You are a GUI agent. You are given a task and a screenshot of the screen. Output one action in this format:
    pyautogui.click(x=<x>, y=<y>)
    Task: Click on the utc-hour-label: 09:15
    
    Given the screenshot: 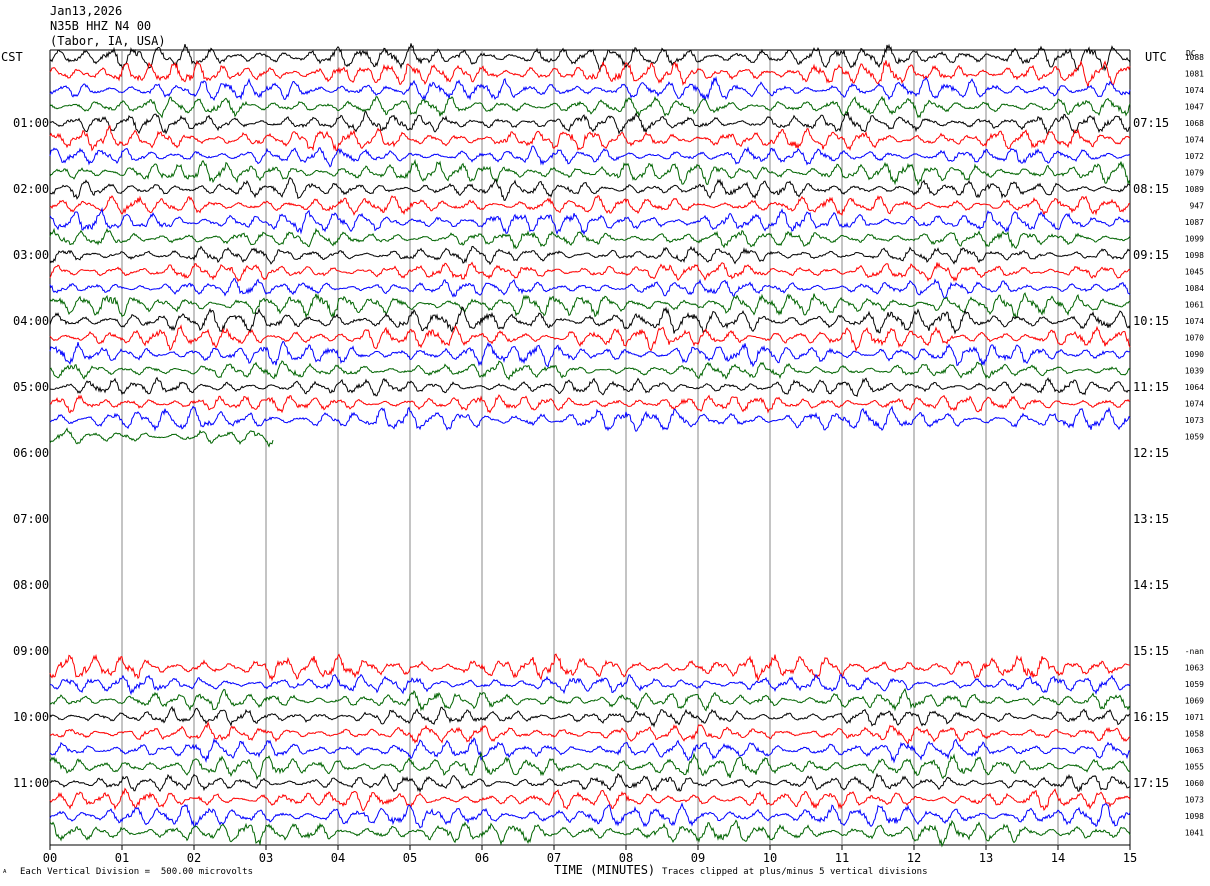 What is the action you would take?
    pyautogui.click(x=1151, y=255)
    